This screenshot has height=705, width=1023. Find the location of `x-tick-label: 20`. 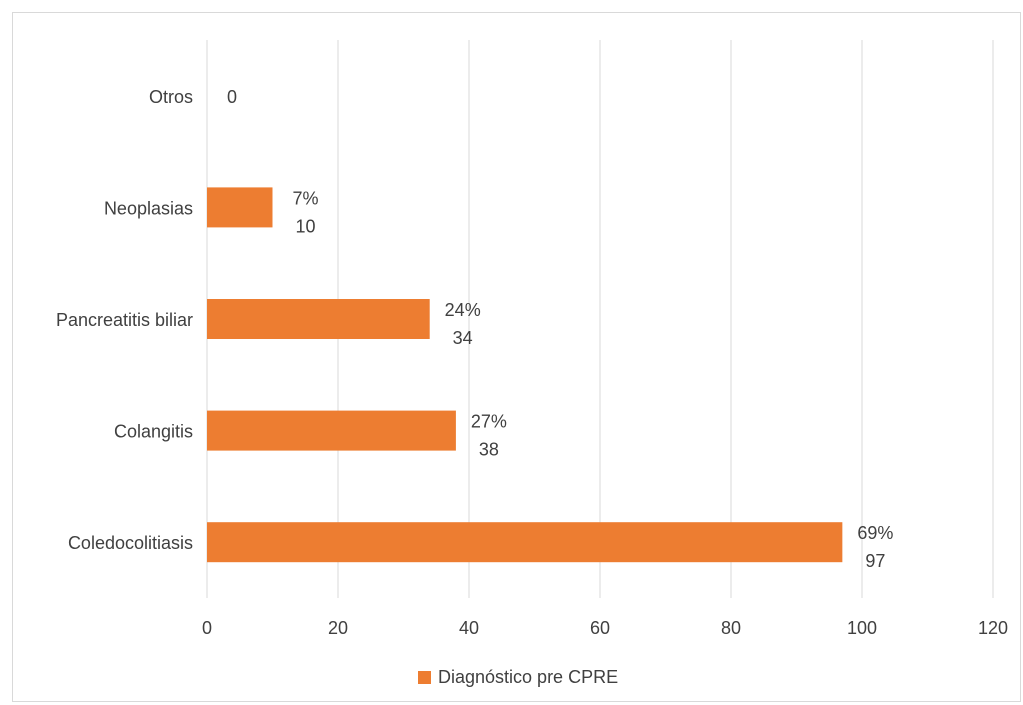

x-tick-label: 20 is located at coordinates (338, 628).